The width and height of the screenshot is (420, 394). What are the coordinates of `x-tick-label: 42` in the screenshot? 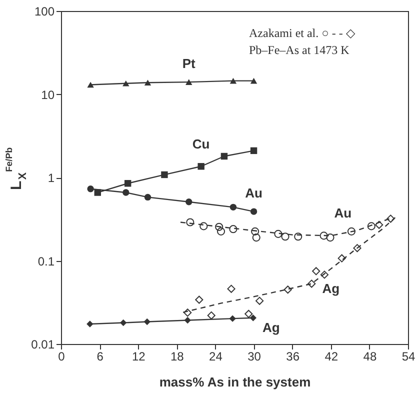 It's located at (331, 357).